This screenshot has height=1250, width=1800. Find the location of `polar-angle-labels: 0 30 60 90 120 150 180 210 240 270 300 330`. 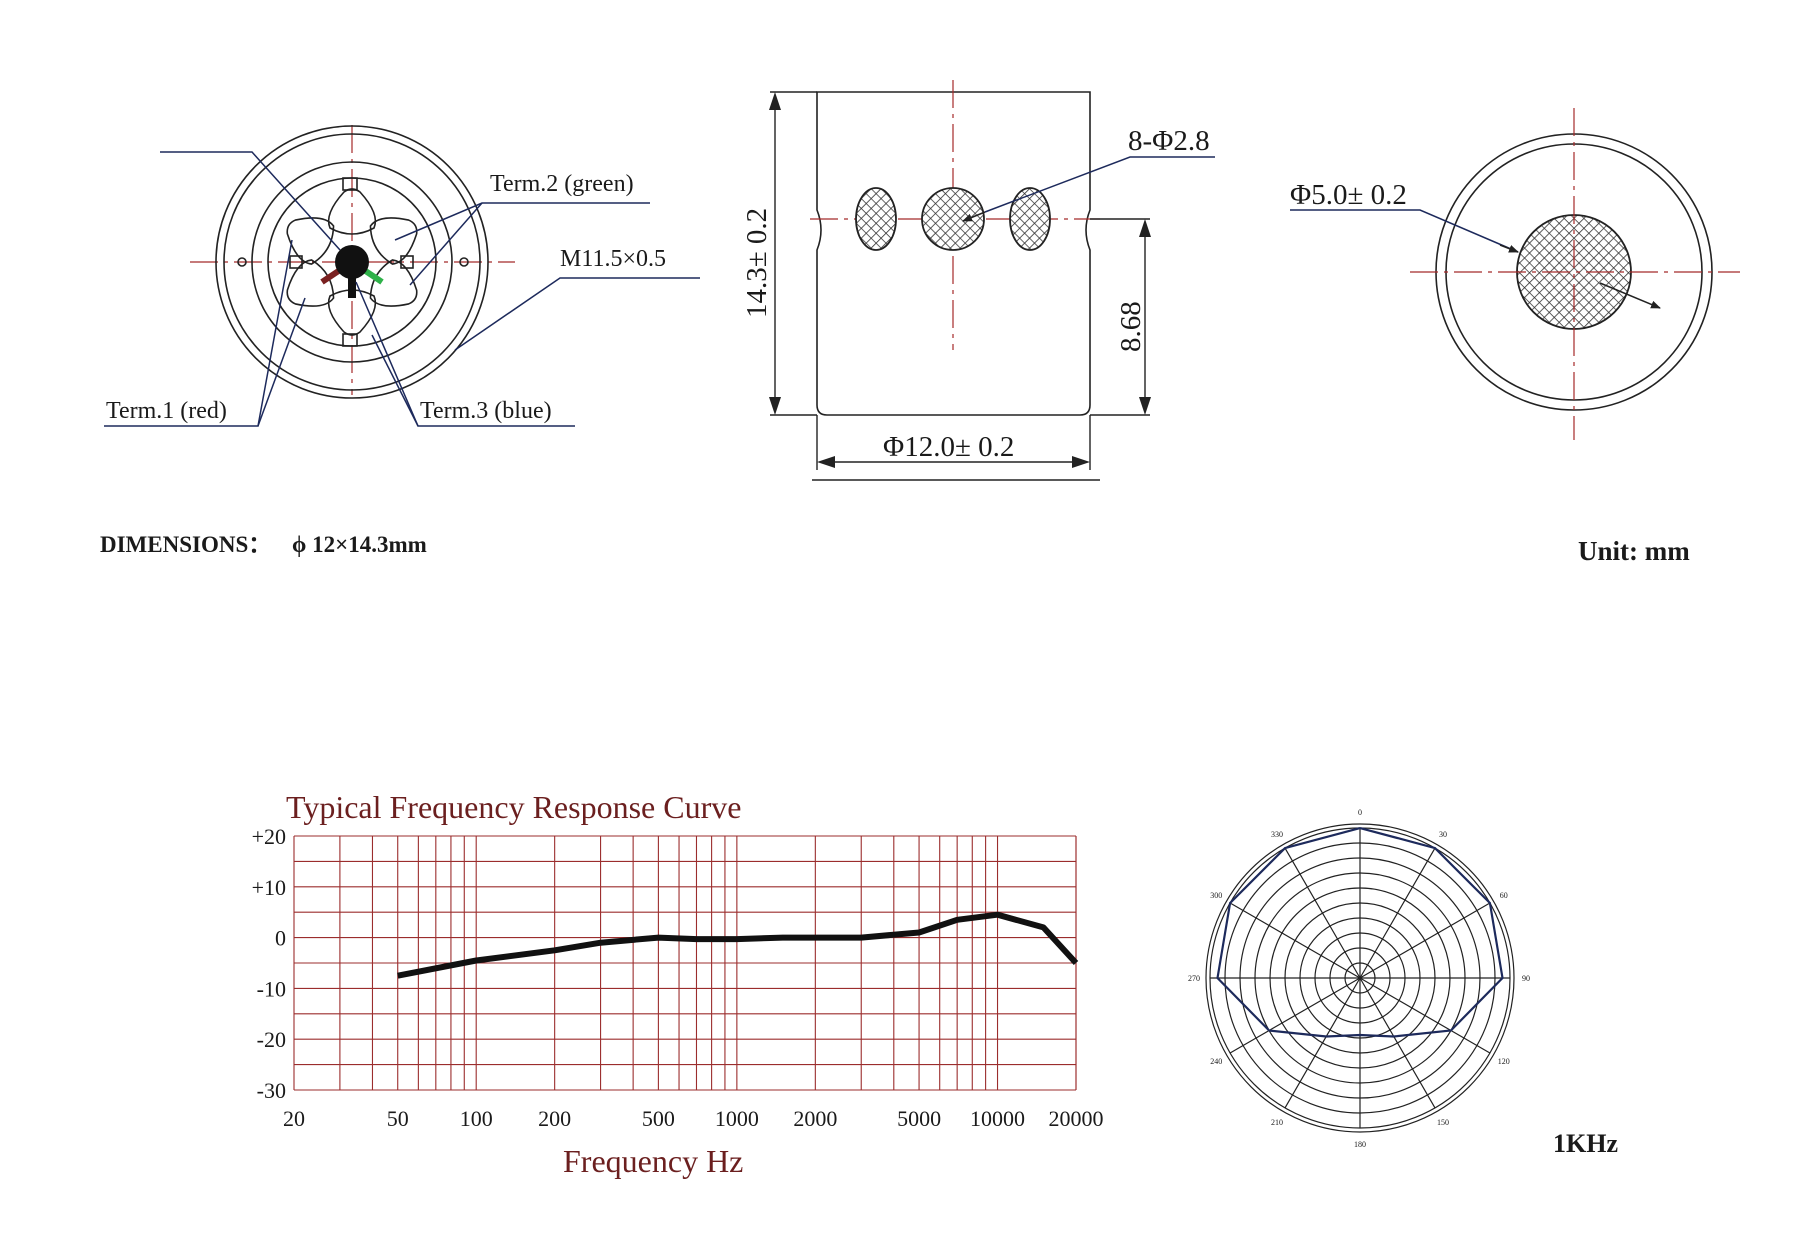

polar-angle-labels: 0 30 60 90 120 150 180 210 240 270 300 330 is located at coordinates (1359, 978).